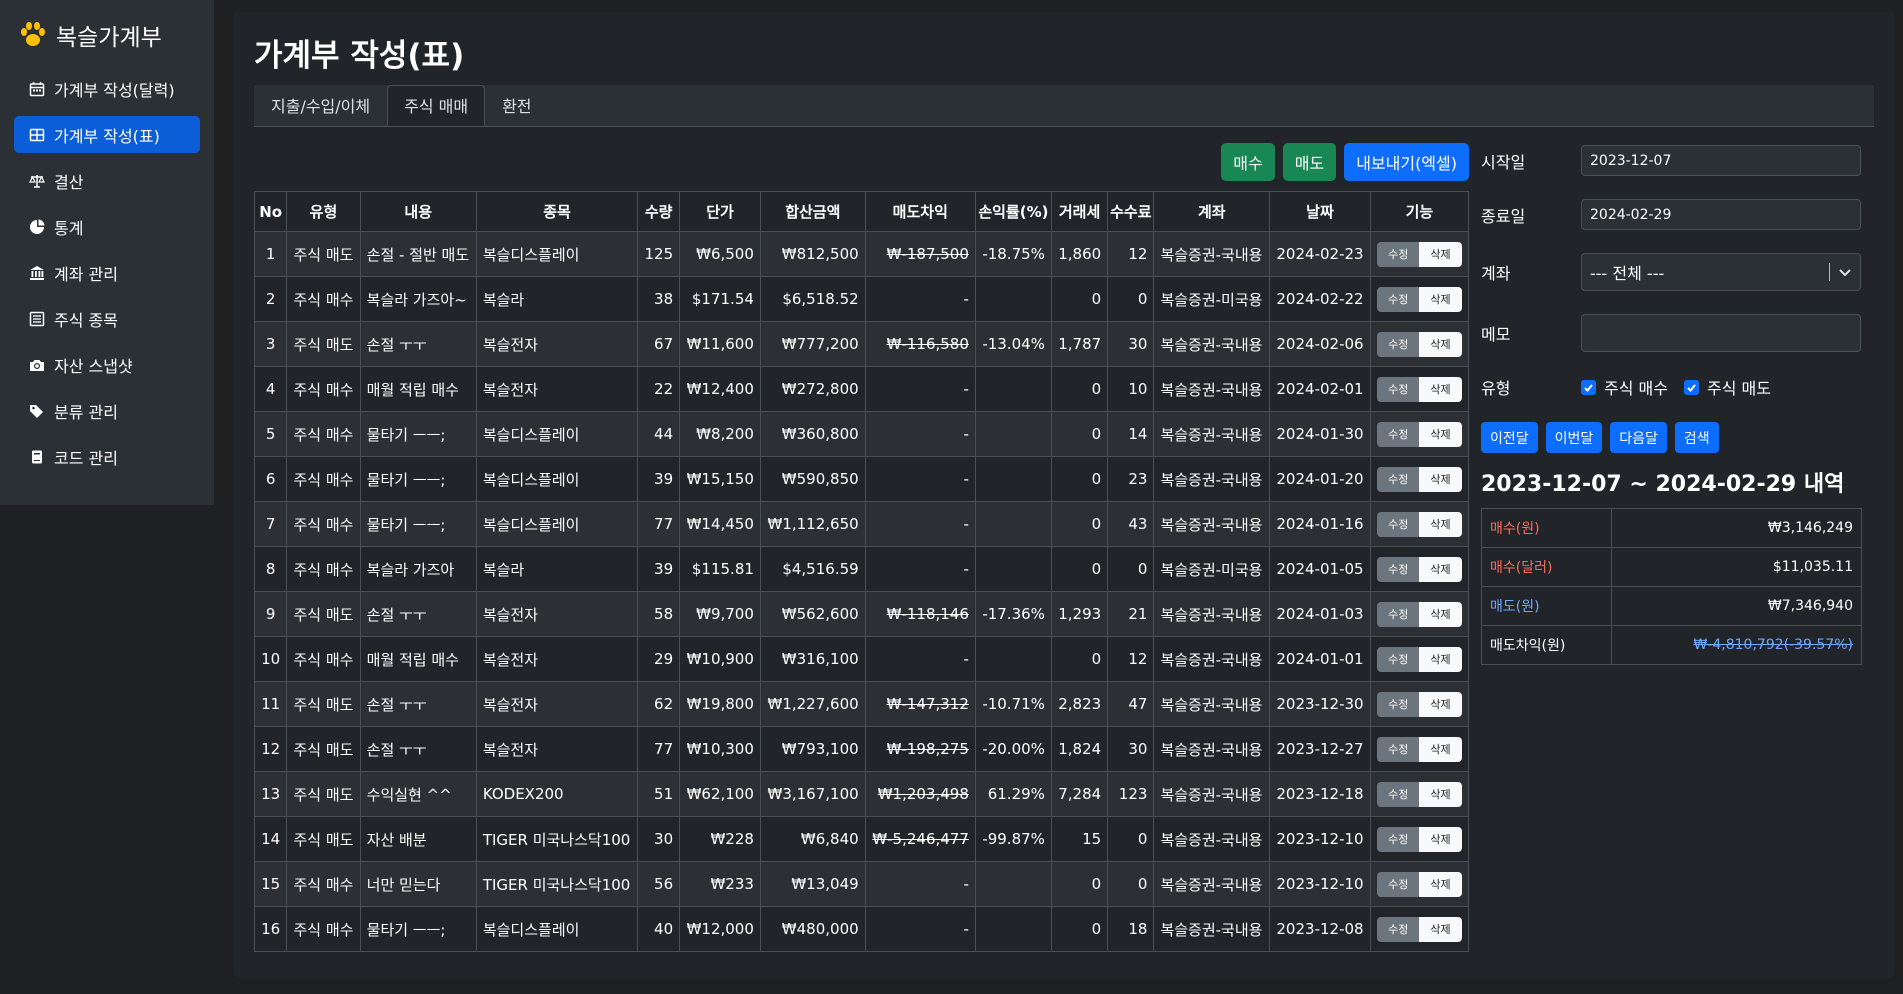  Describe the element at coordinates (1624, 387) in the screenshot. I see `type-buy-checkbox: 주식 매수` at that location.